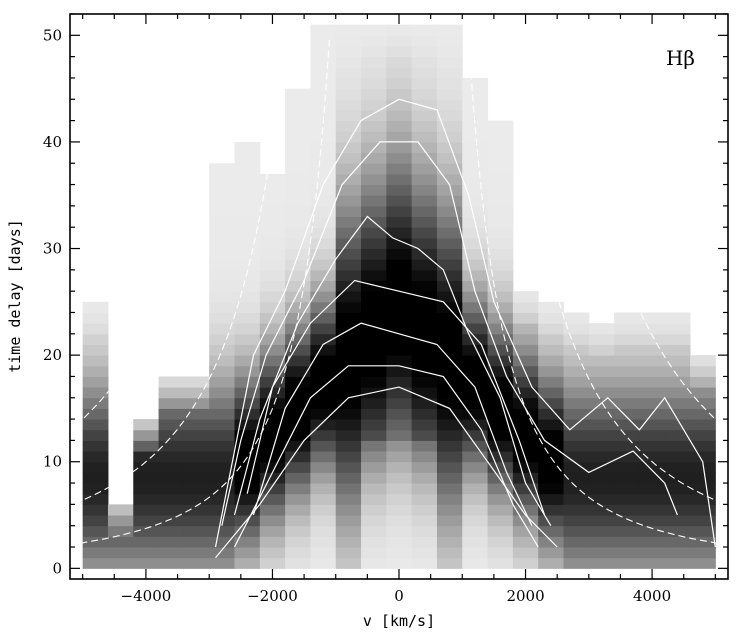  What do you see at coordinates (15, 296) in the screenshot?
I see `y-axis-label: time delay [days]` at bounding box center [15, 296].